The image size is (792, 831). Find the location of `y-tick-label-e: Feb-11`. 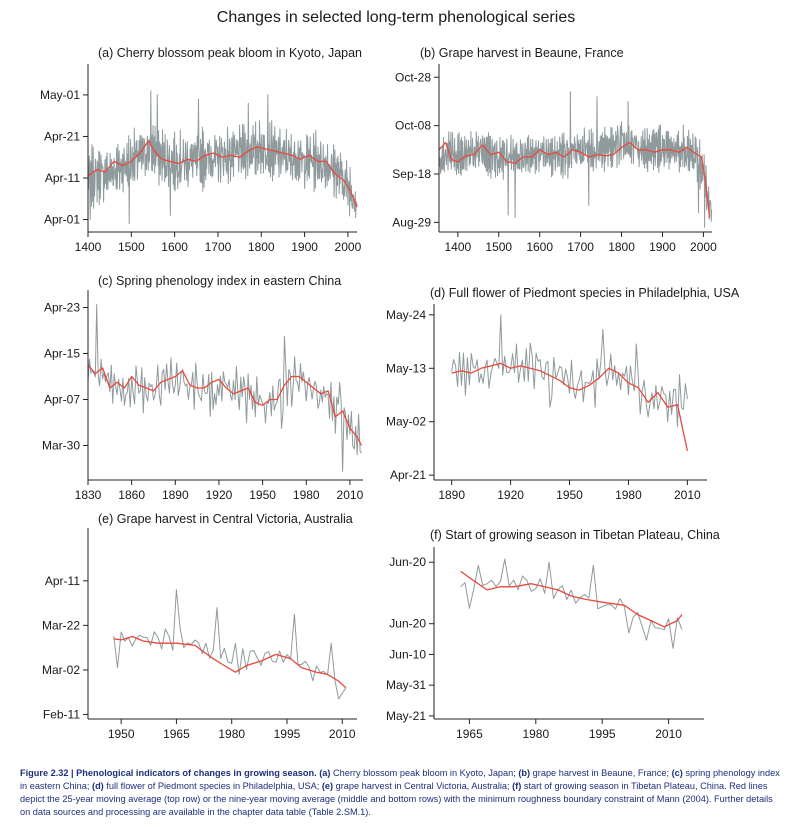

y-tick-label-e: Feb-11 is located at coordinates (61, 715).